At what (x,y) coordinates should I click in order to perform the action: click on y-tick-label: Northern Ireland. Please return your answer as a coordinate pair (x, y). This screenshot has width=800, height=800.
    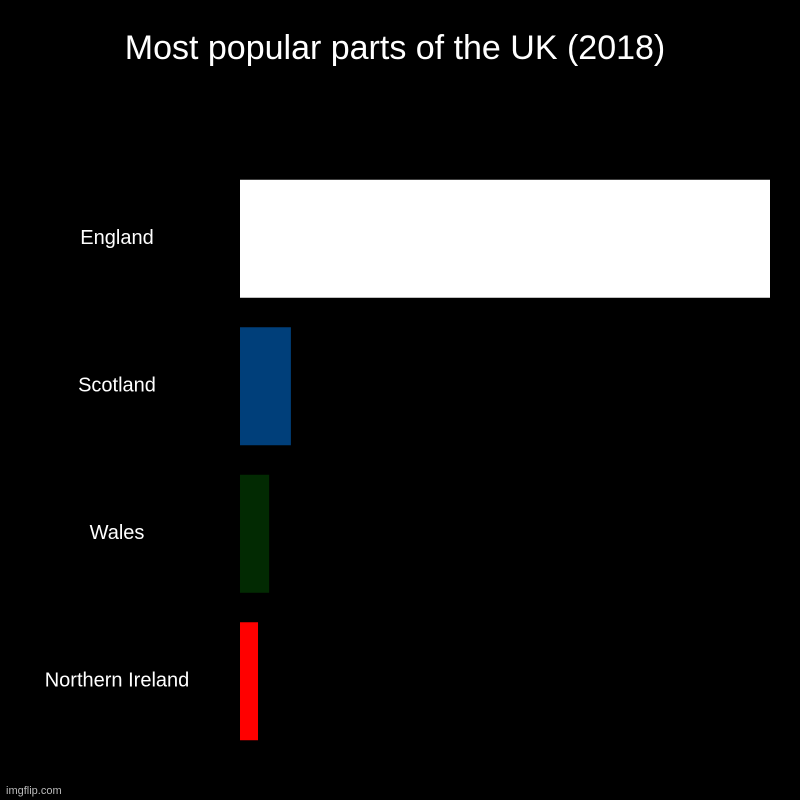
    Looking at the image, I should click on (117, 681).